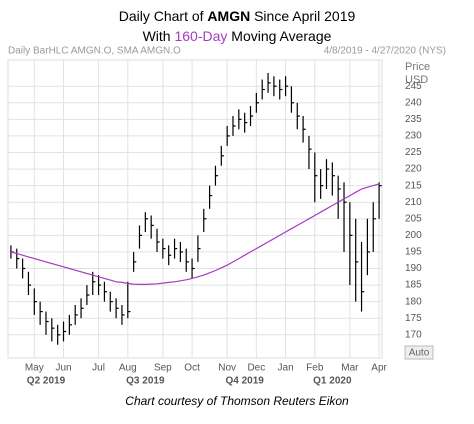  Describe the element at coordinates (413, 185) in the screenshot. I see `y-tick-label: 215` at that location.